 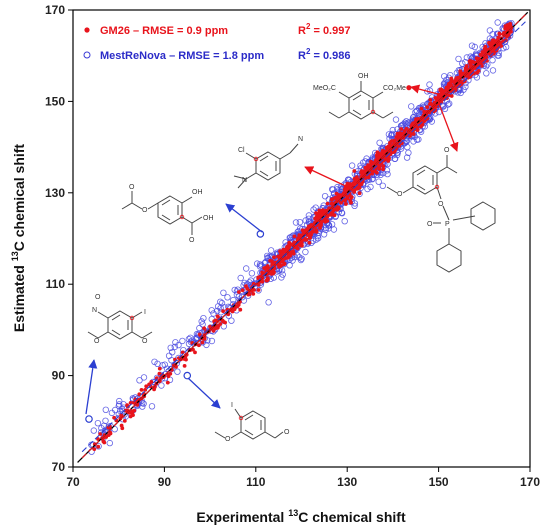 What do you see at coordinates (145, 341) in the screenshot?
I see `atom-o-methoxy-right: O` at bounding box center [145, 341].